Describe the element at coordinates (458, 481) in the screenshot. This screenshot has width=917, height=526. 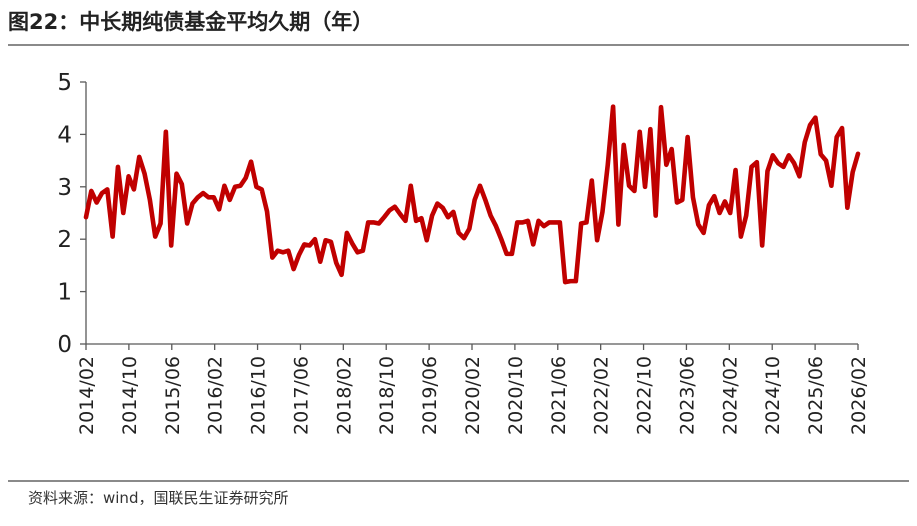
I see `source-divider` at that location.